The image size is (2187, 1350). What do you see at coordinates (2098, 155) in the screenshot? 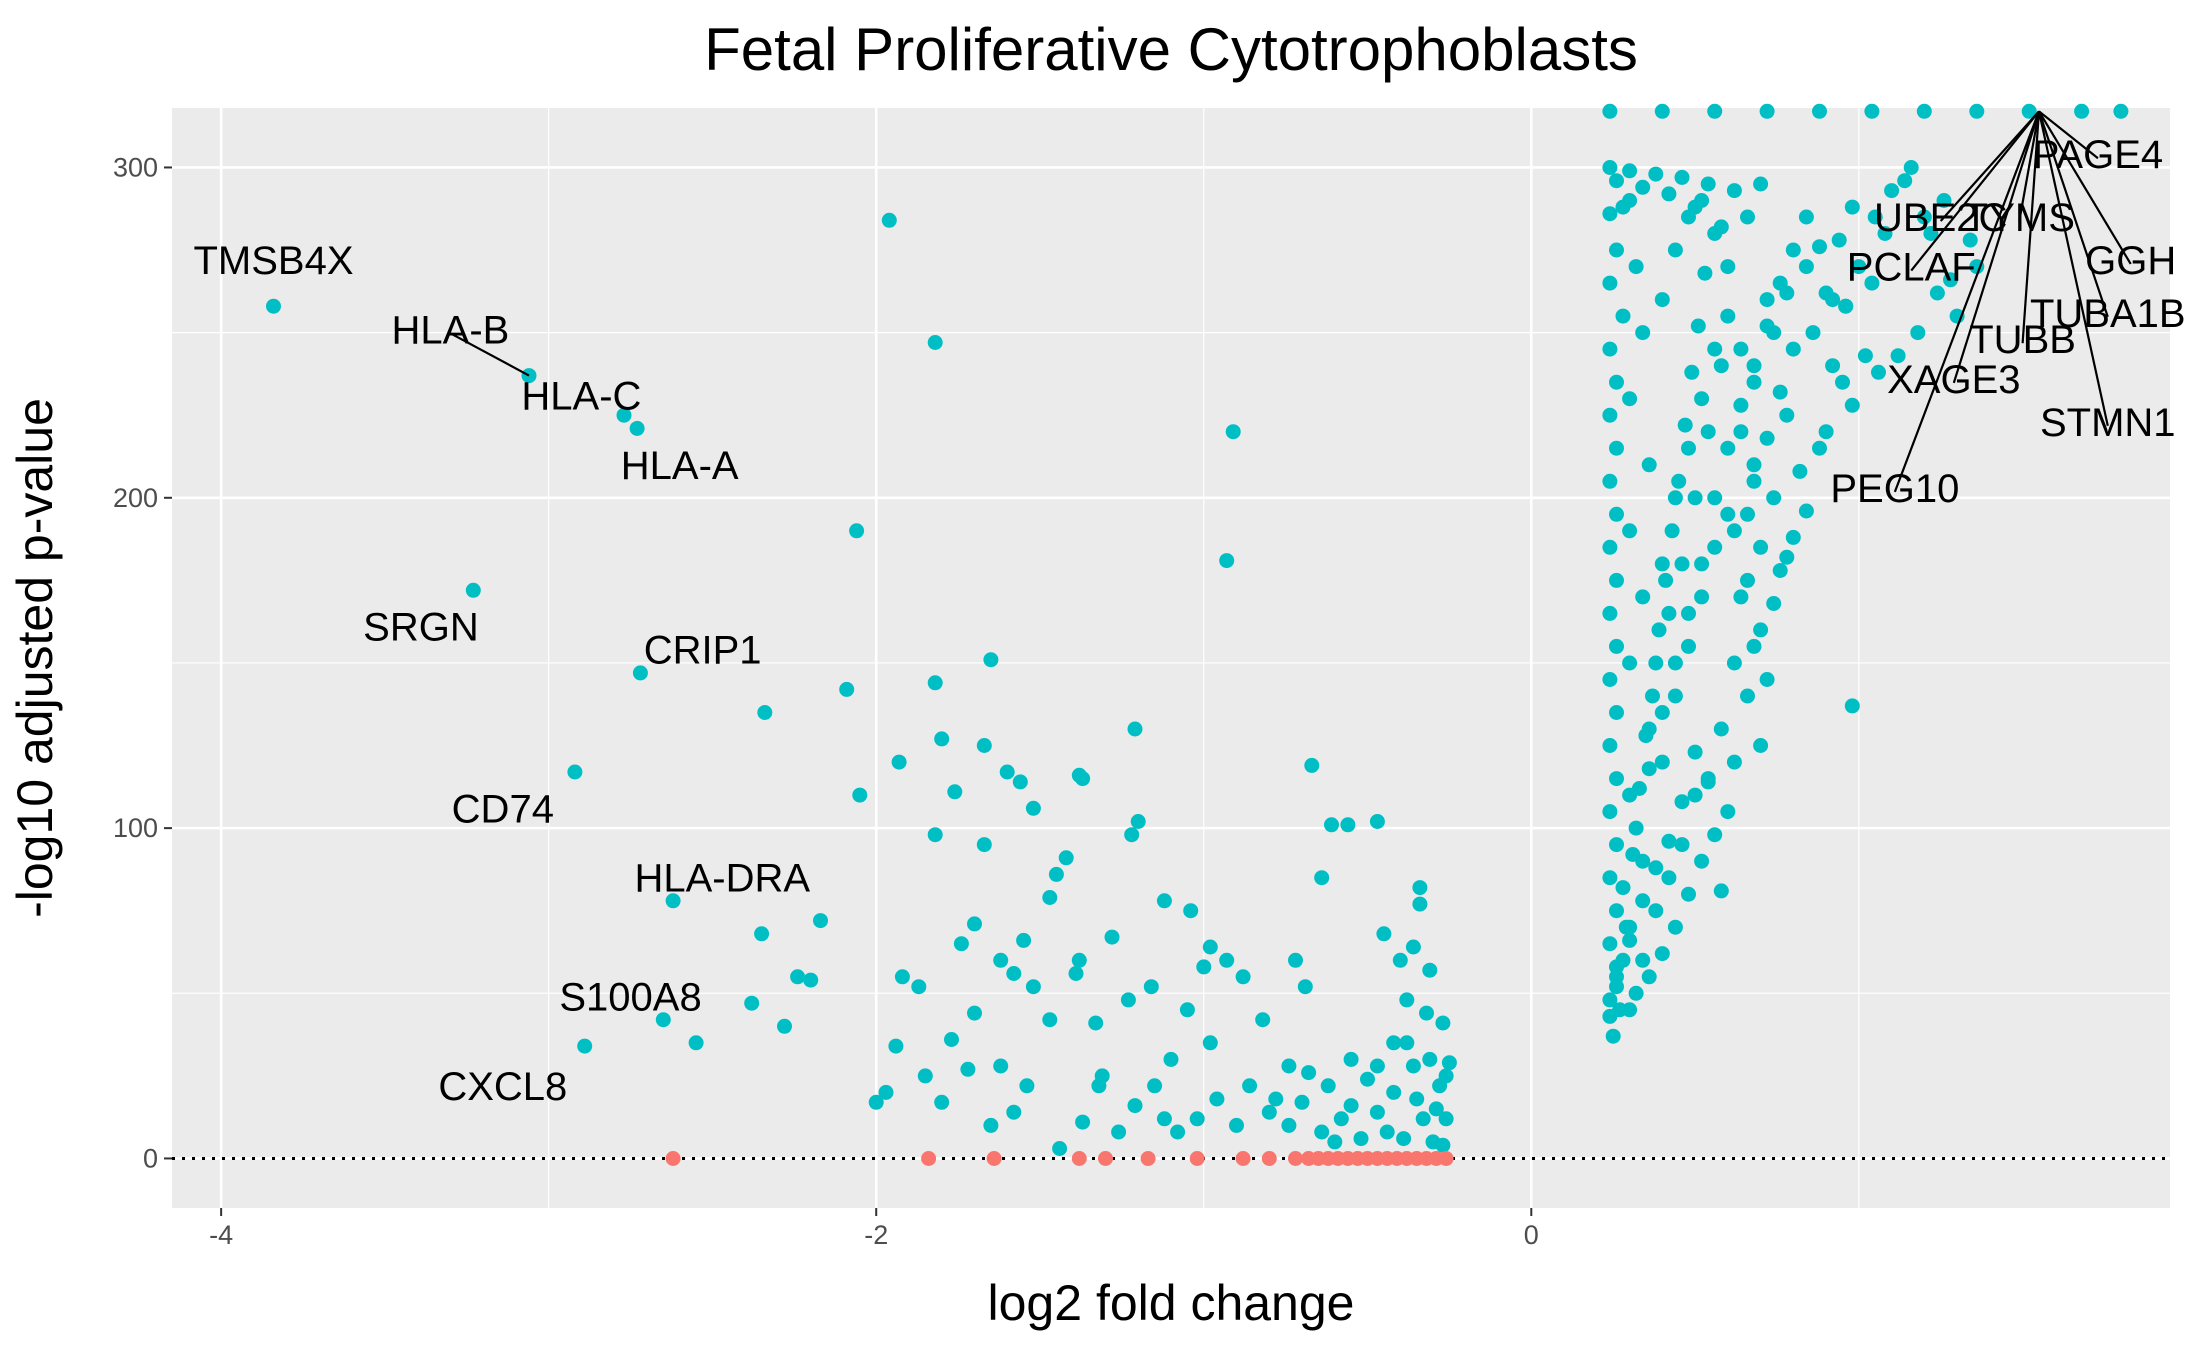
I see `gene-label: PAGE4` at bounding box center [2098, 155].